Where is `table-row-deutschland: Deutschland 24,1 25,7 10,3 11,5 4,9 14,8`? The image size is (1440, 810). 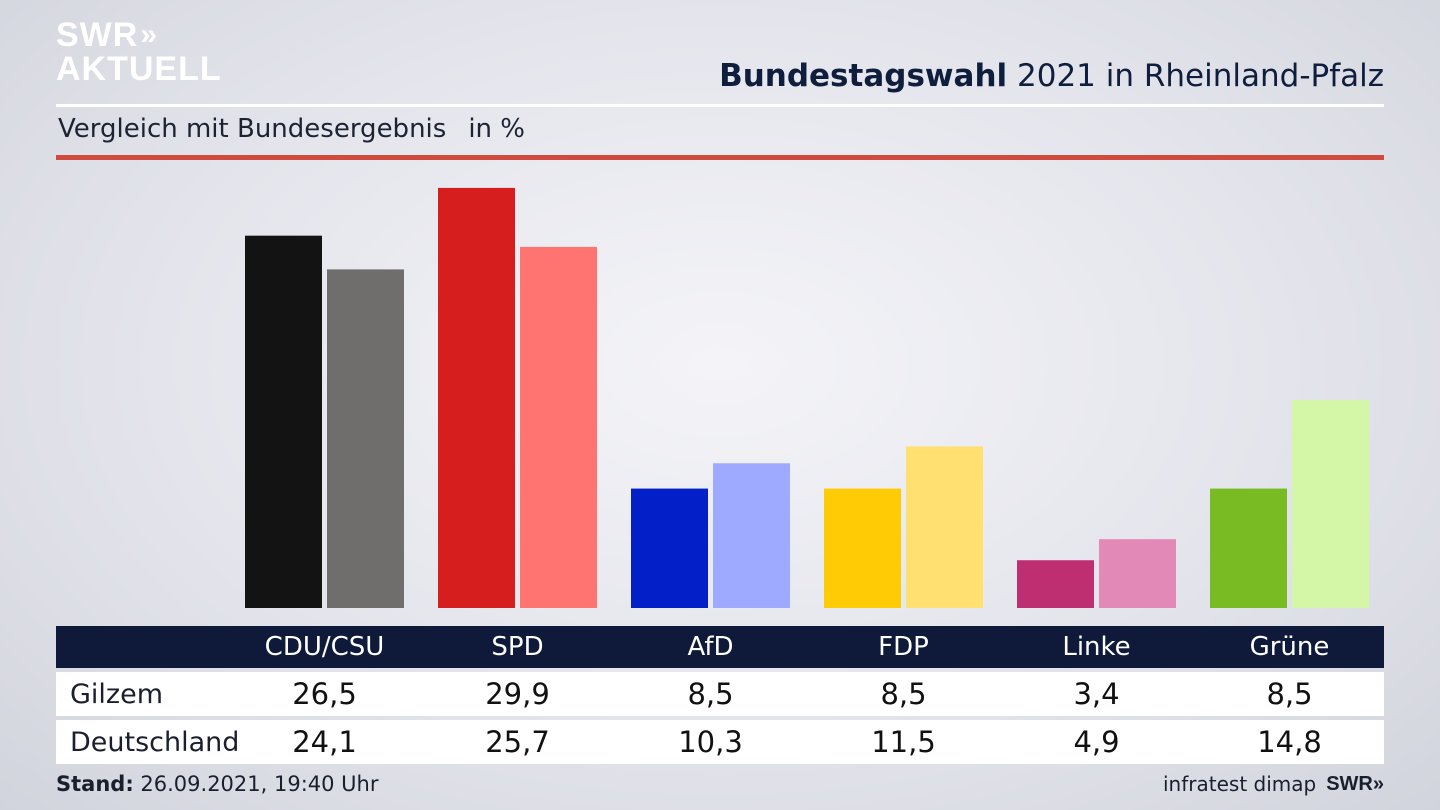 table-row-deutschland: Deutschland 24,1 25,7 10,3 11,5 4,9 14,8 is located at coordinates (720, 742).